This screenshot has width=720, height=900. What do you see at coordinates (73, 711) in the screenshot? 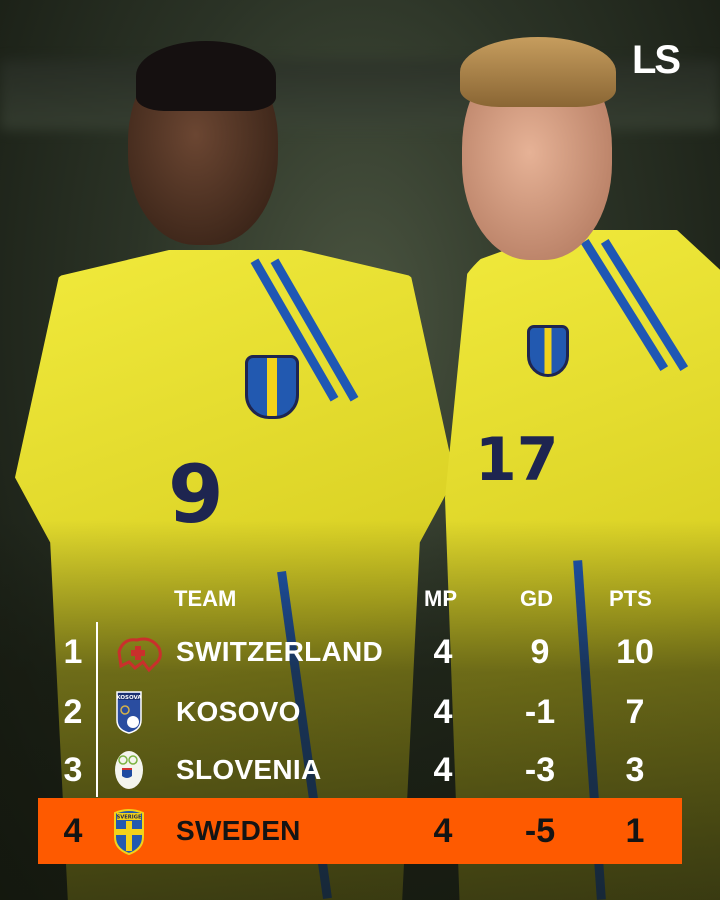
I see `rank: 2` at bounding box center [73, 711].